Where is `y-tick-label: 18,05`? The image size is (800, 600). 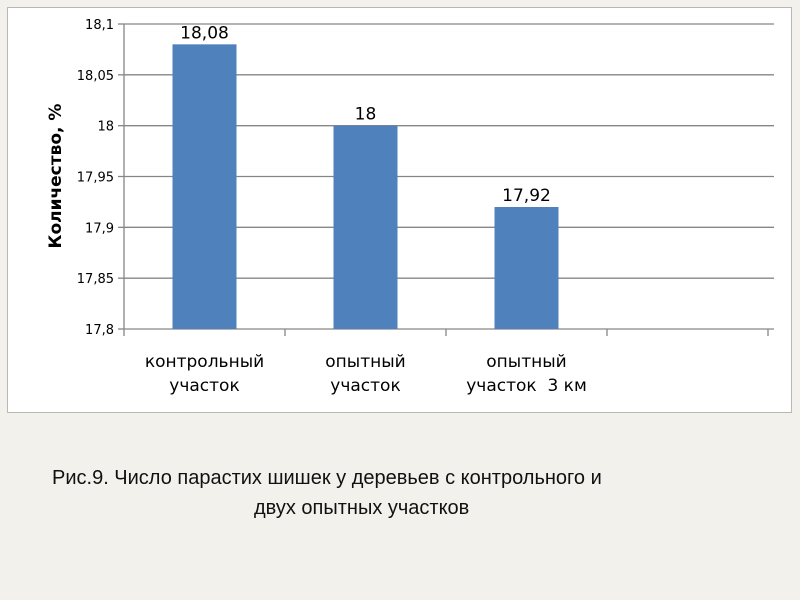 y-tick-label: 18,05 is located at coordinates (95, 76).